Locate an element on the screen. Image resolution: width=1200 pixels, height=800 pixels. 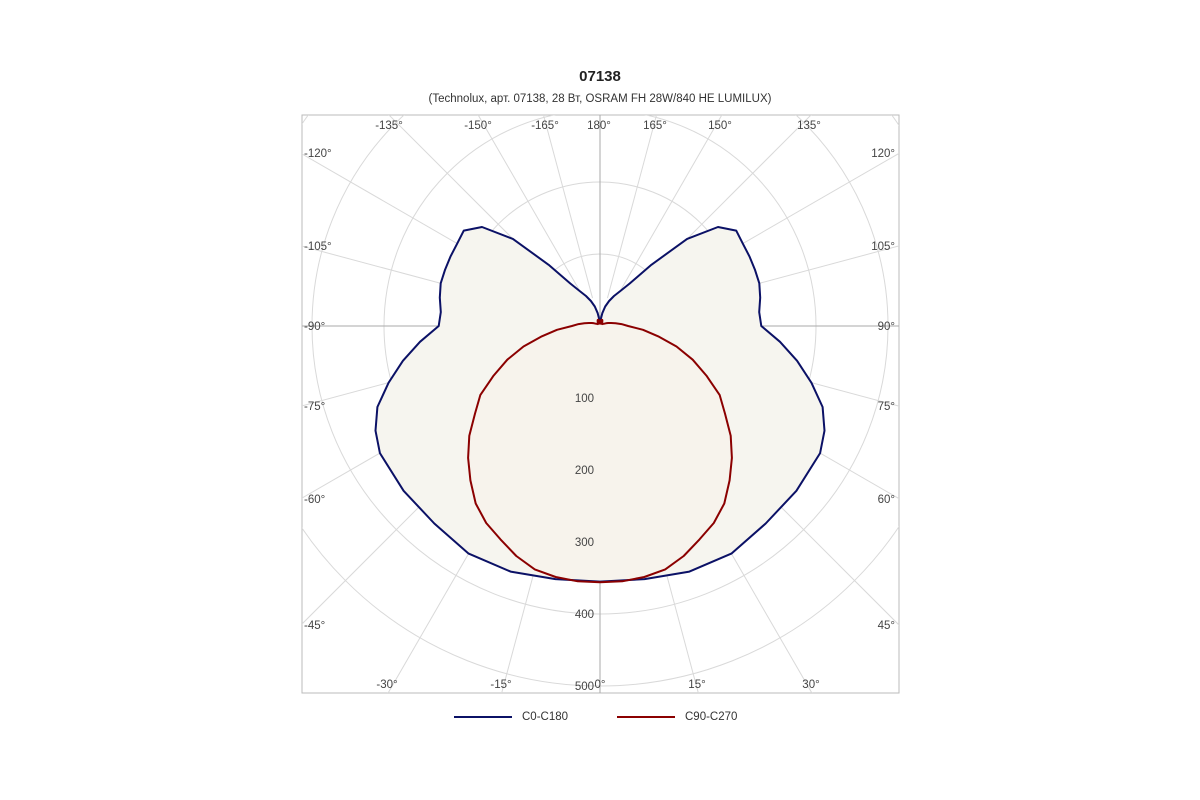
angle-label-top: -165° is located at coordinates (545, 126).